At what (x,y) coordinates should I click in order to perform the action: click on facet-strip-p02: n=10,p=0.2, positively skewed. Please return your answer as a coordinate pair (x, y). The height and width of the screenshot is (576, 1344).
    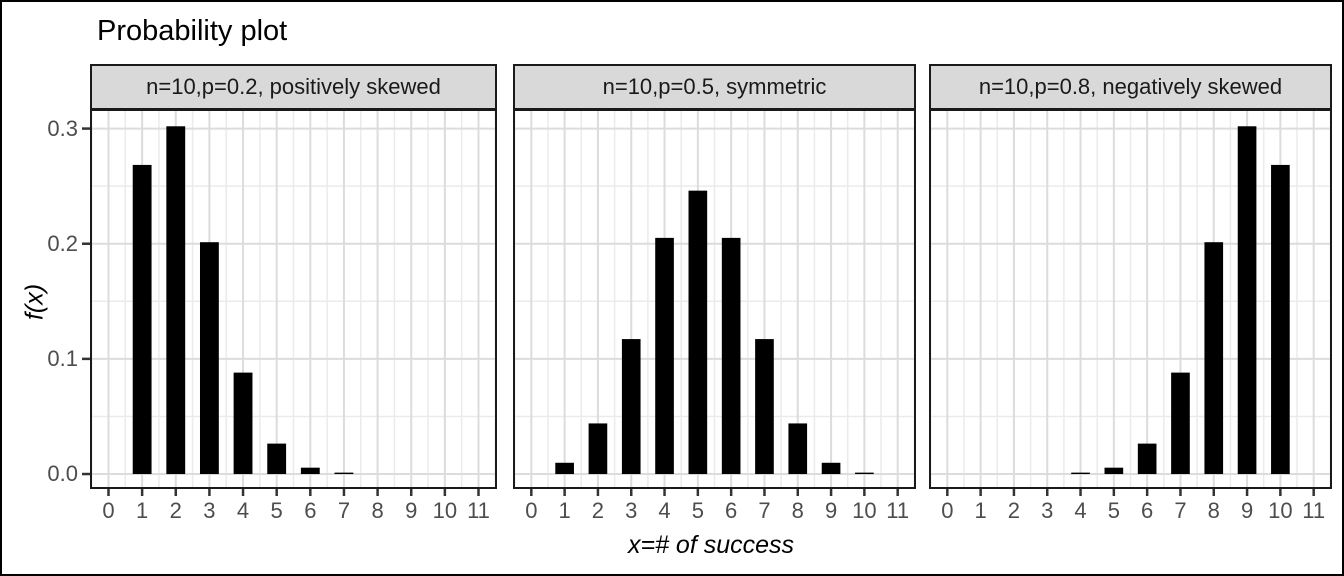
    Looking at the image, I should click on (293, 87).